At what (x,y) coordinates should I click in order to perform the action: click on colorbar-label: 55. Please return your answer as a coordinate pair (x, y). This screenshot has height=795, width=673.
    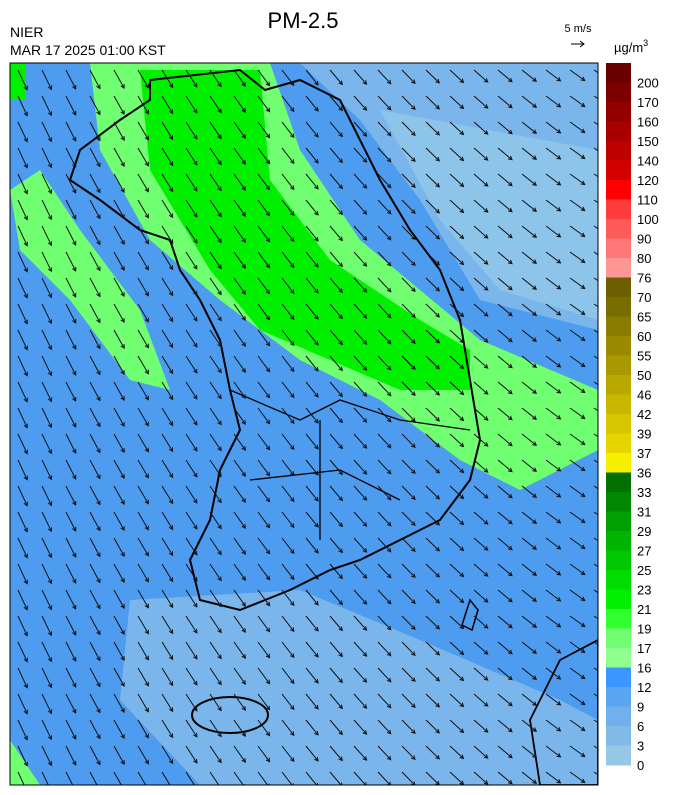
    Looking at the image, I should click on (644, 356).